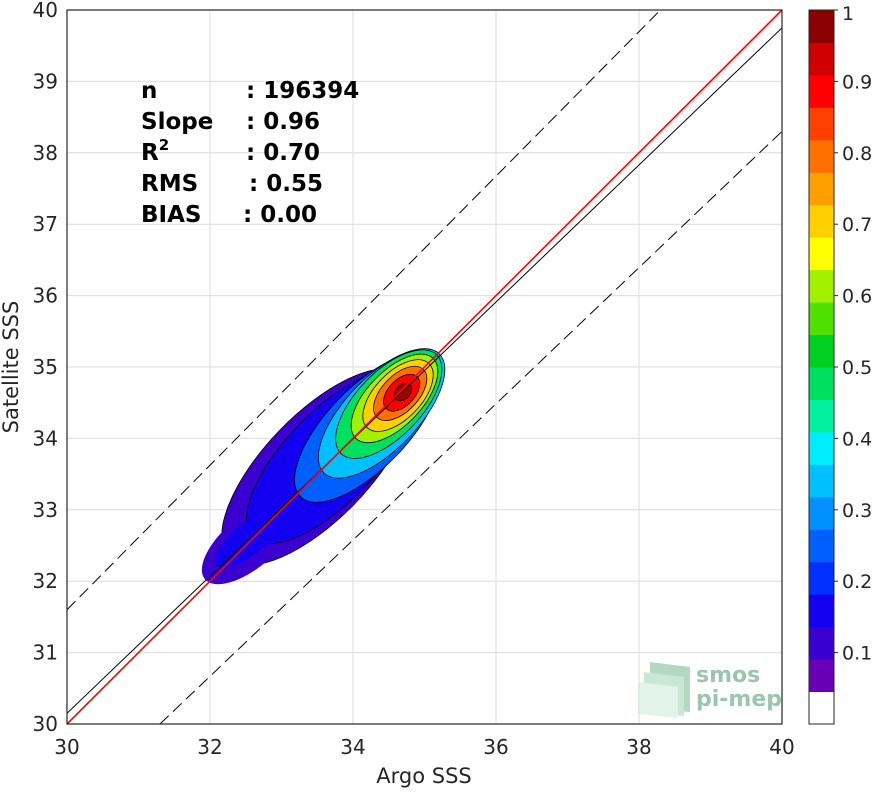  Describe the element at coordinates (857, 582) in the screenshot. I see `colorbar-tick-label: 0.2` at that location.